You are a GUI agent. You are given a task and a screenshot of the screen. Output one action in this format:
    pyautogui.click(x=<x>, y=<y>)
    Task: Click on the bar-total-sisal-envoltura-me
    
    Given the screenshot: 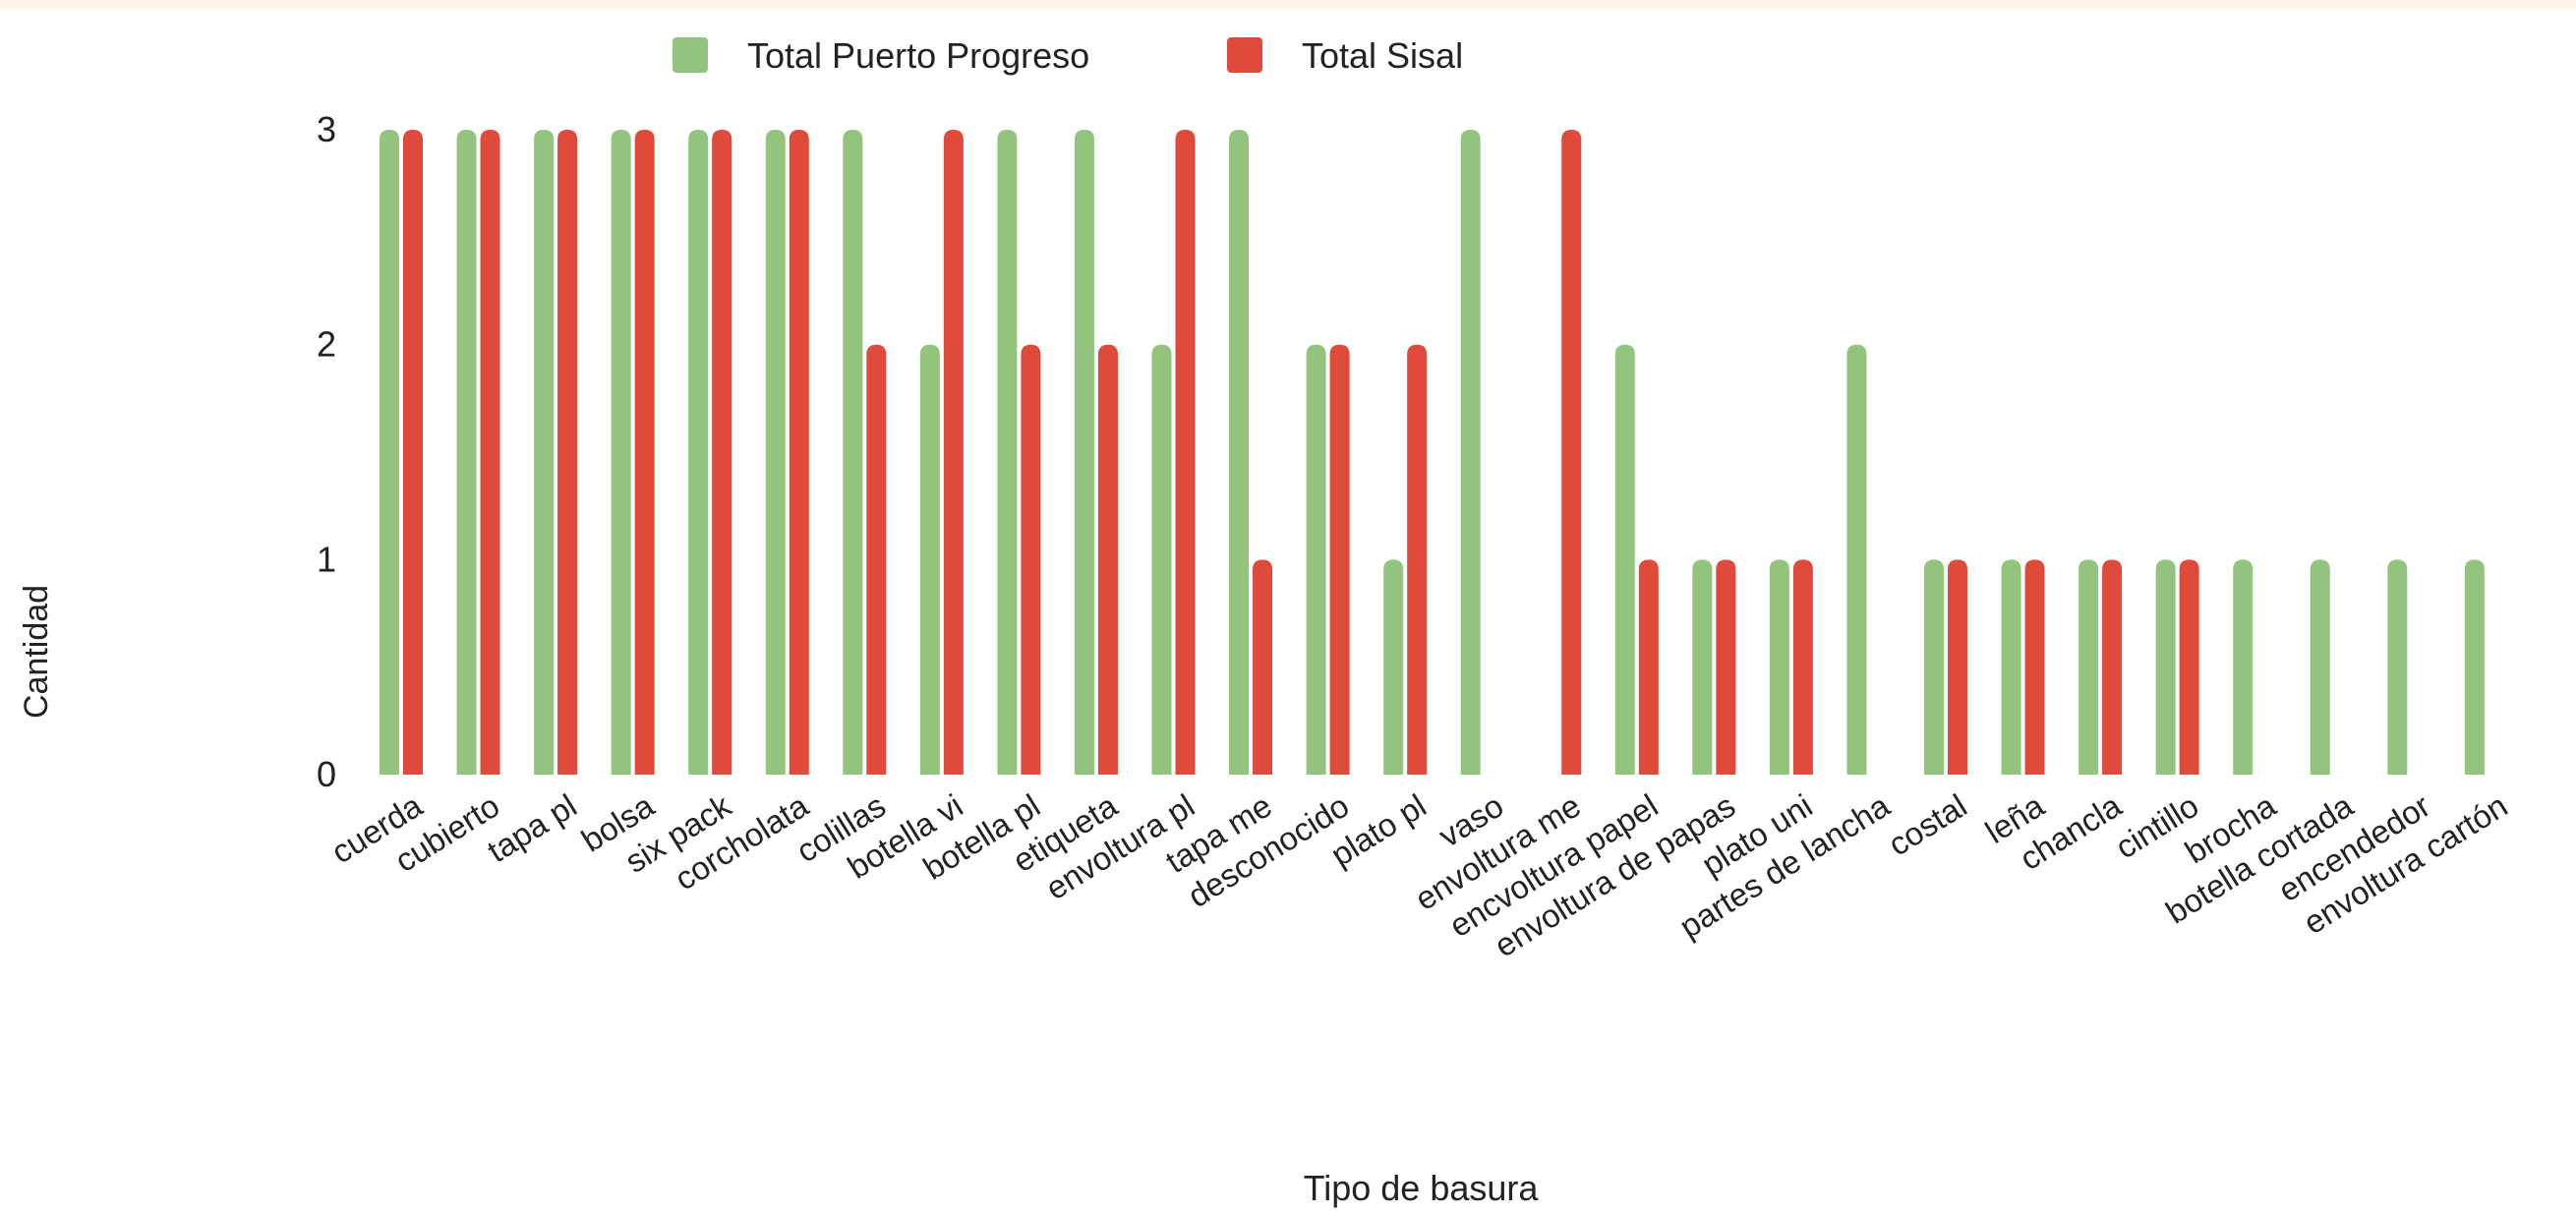 What is the action you would take?
    pyautogui.click(x=1571, y=452)
    